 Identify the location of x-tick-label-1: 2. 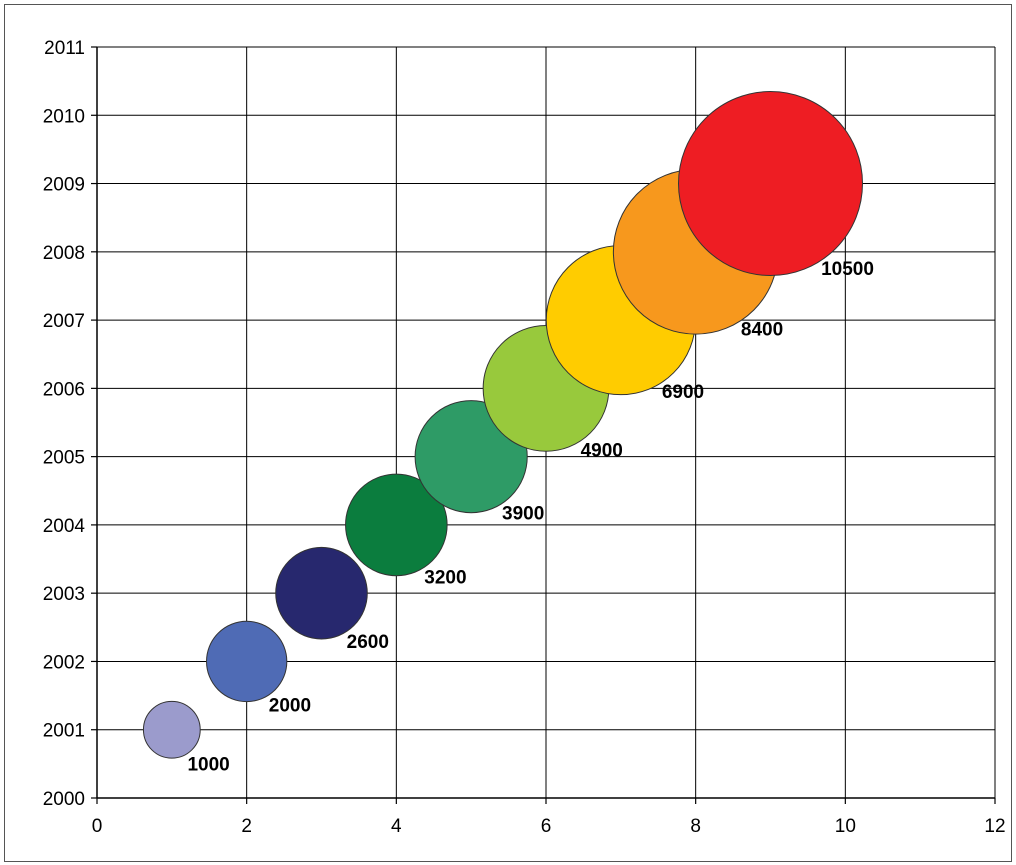
(246, 826).